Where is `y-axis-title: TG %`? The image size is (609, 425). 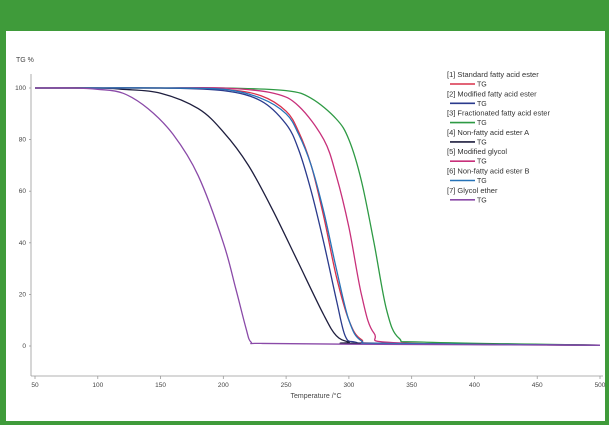
y-axis-title: TG % is located at coordinates (25, 60).